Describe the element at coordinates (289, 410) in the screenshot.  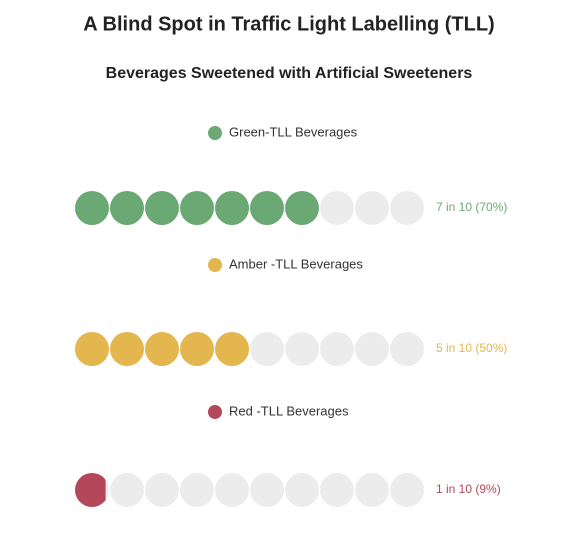
I see `legend-label: Red -TLL Beverages` at that location.